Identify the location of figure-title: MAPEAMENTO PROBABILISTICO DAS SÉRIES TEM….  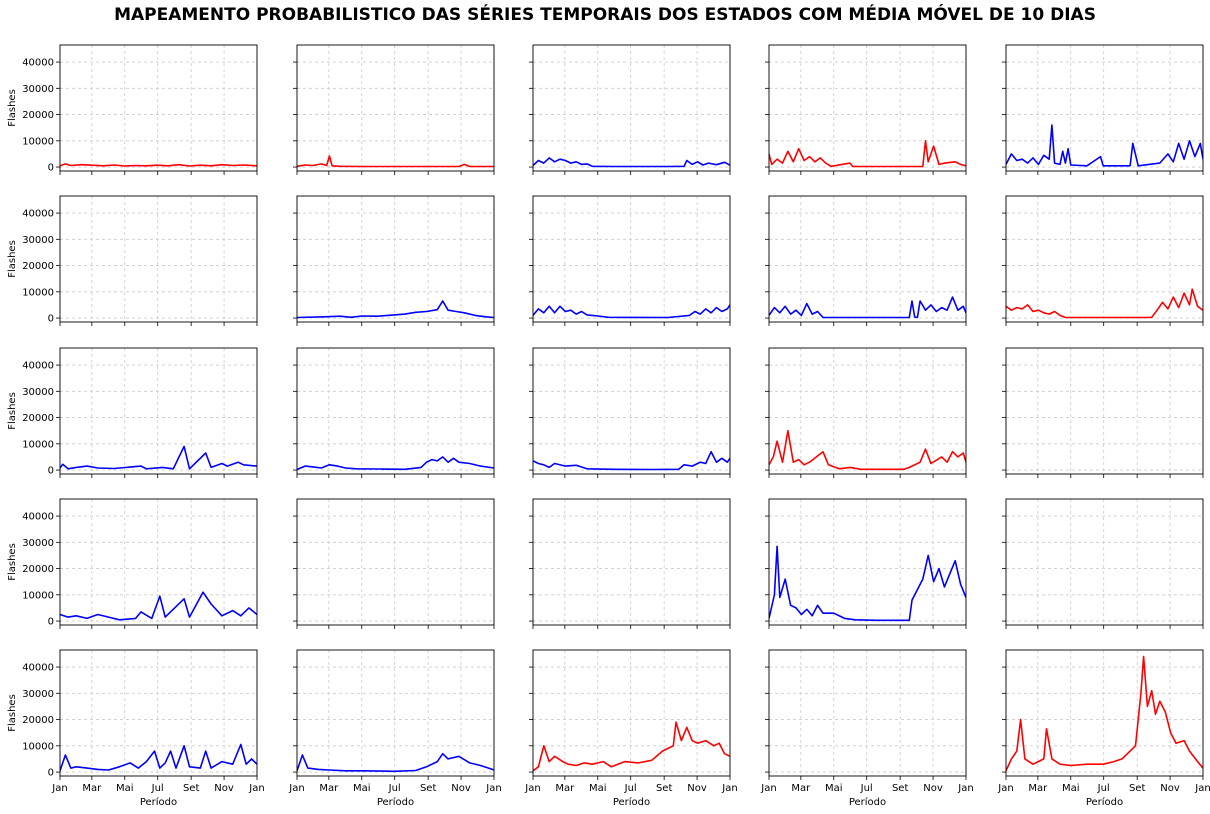
(605, 15).